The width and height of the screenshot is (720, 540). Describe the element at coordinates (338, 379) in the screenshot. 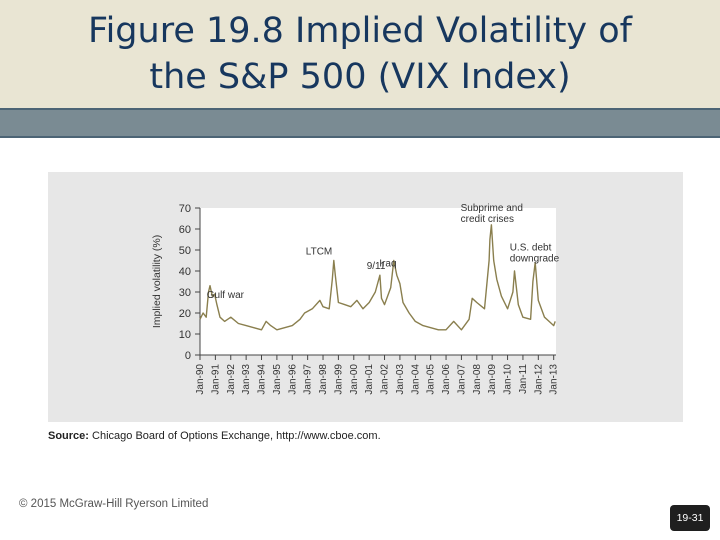

I see `x-tick-label: Jan-99` at that location.